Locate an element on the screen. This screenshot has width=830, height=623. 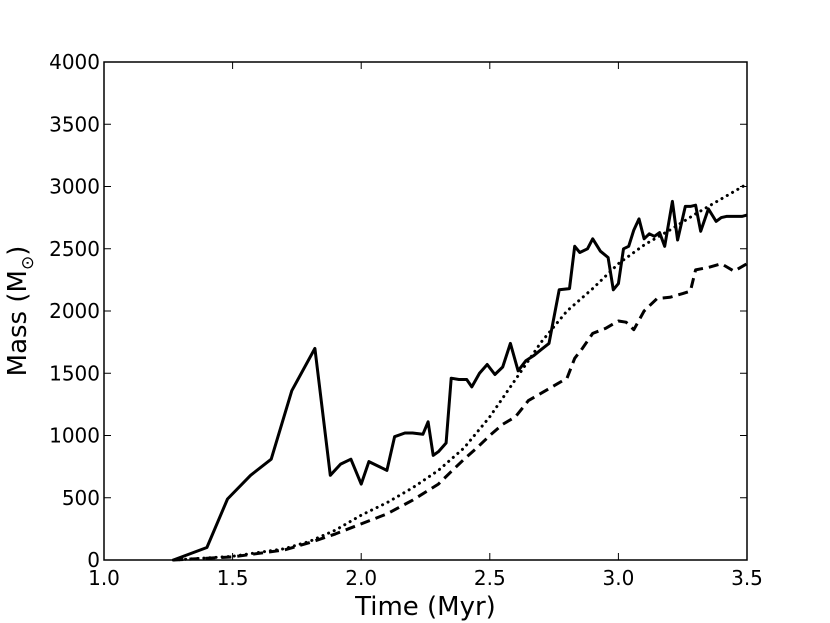
y-tick-label: 0 is located at coordinates (93, 560).